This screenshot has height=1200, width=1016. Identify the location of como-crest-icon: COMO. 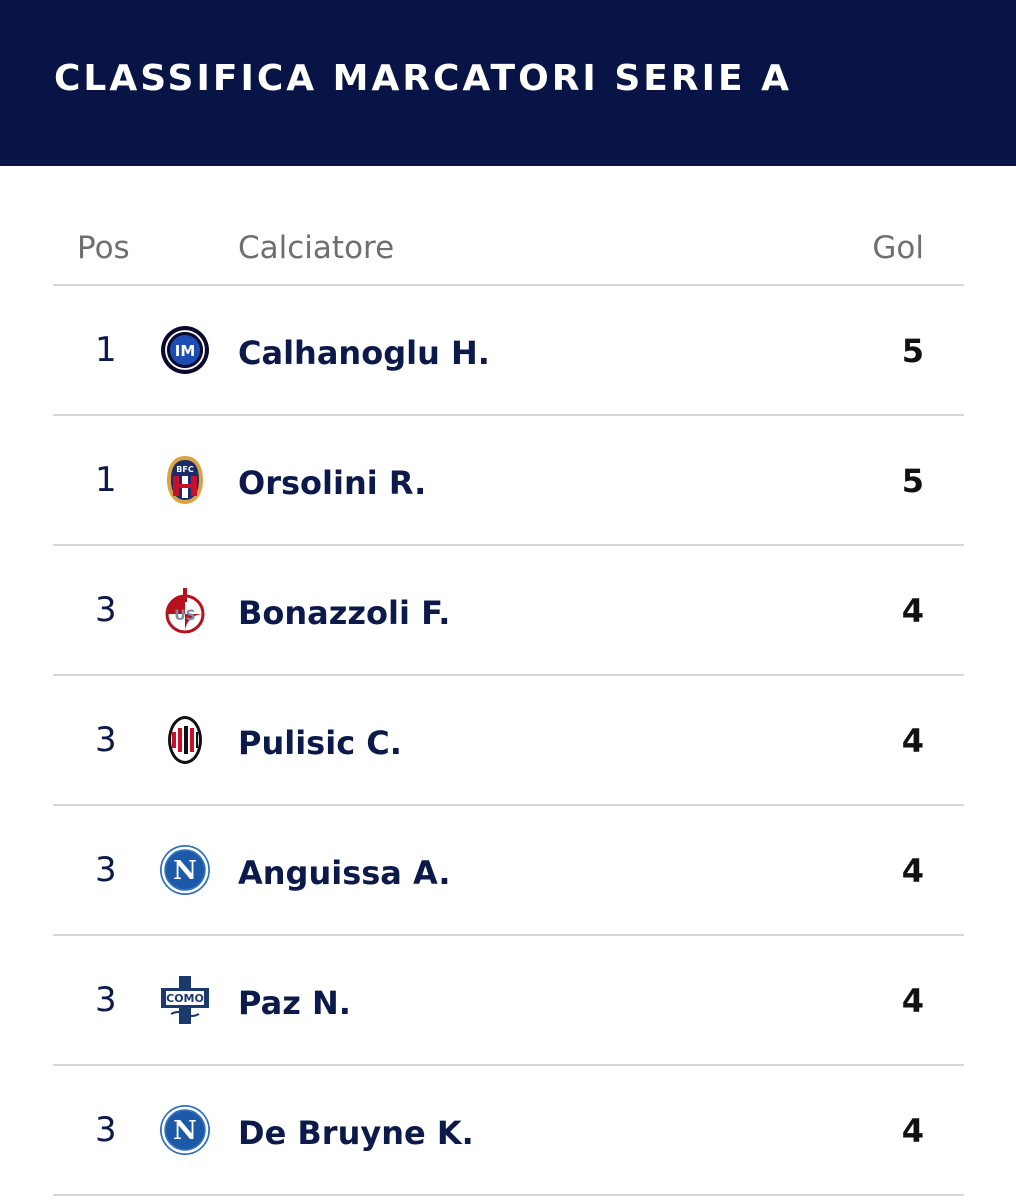
(185, 1000).